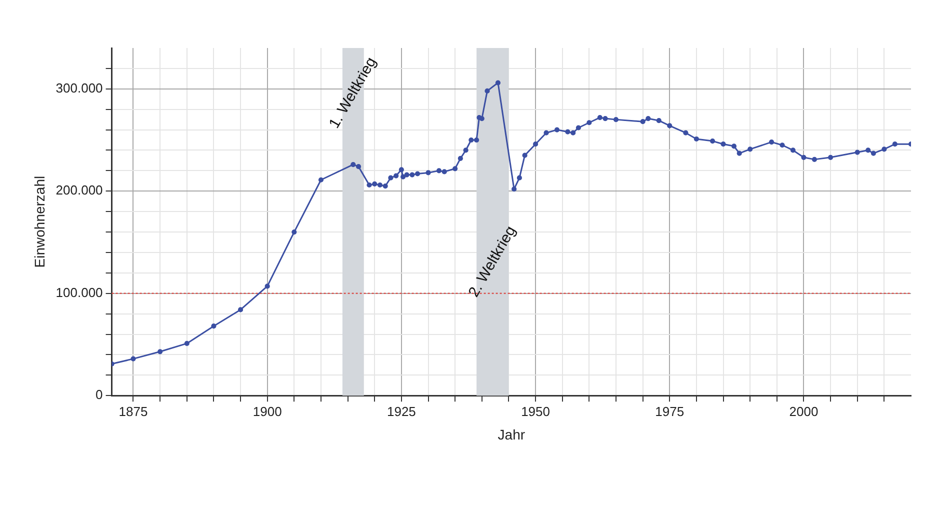 This screenshot has height=517, width=931. What do you see at coordinates (79, 88) in the screenshot?
I see `y-tick-label: 300.000` at bounding box center [79, 88].